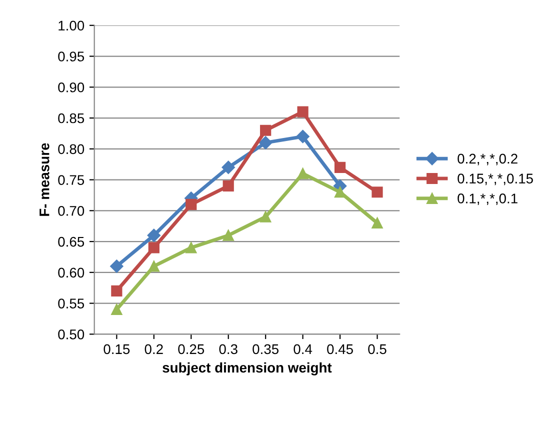 The width and height of the screenshot is (555, 423). I want to click on y-tick-label: 0.60, so click(71, 273).